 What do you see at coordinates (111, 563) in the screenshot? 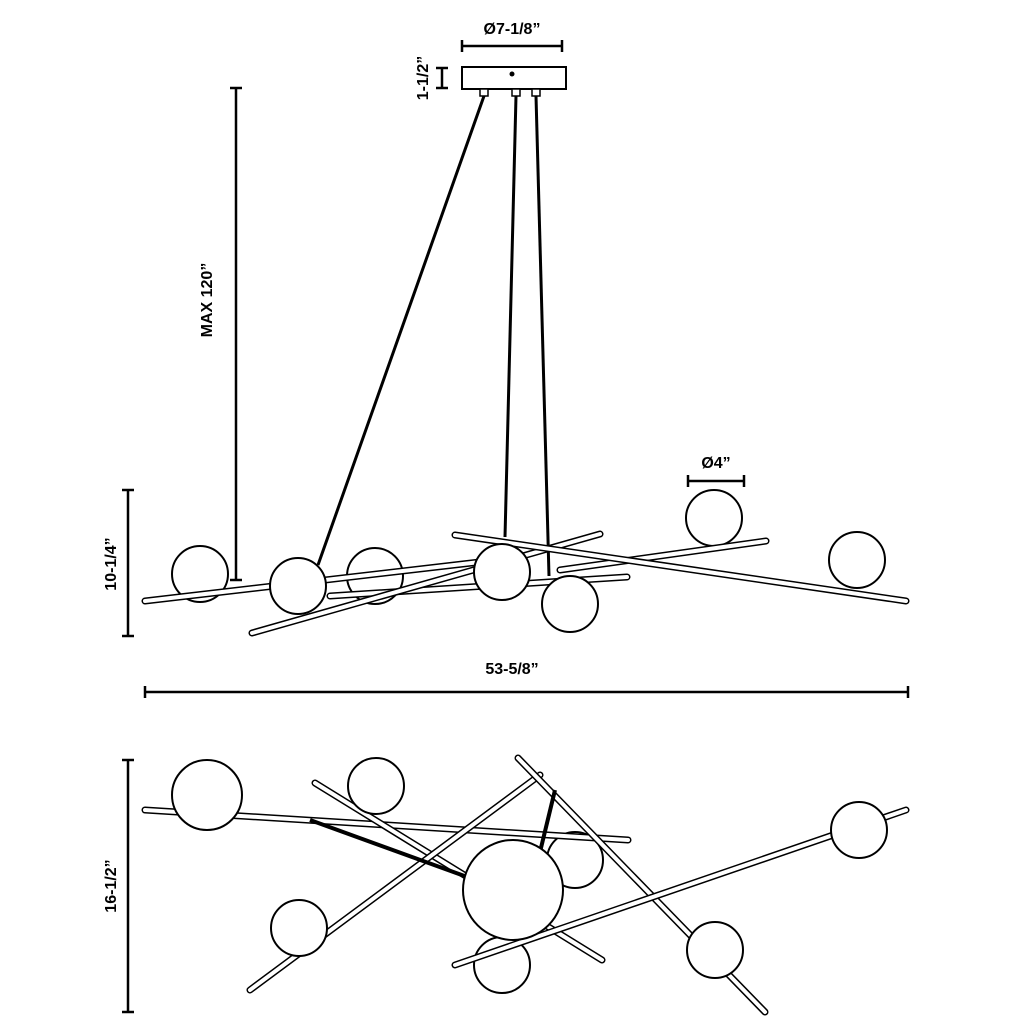
I see `fixture-height: 10-1/4”` at bounding box center [111, 563].